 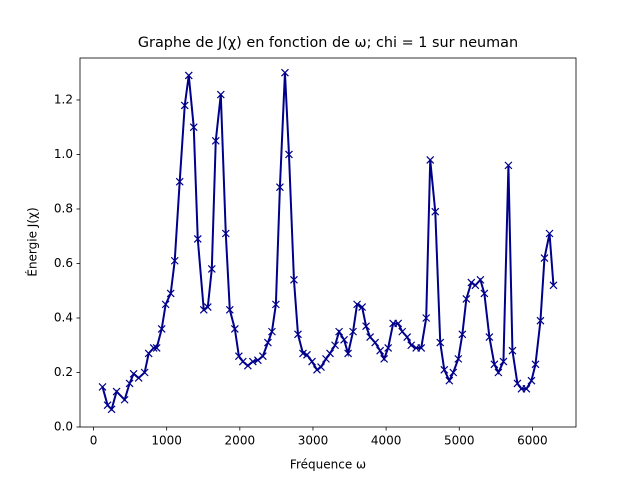 I want to click on y-tick-label: 0.4, so click(x=63, y=317).